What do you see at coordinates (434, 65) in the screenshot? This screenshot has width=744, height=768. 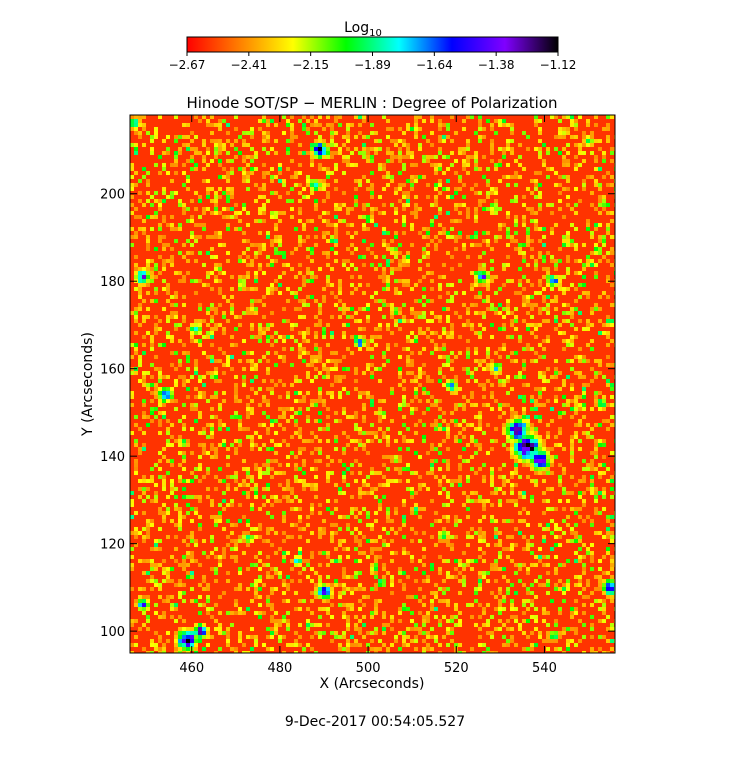 I see `colorbar-tick-label: −1.64` at bounding box center [434, 65].